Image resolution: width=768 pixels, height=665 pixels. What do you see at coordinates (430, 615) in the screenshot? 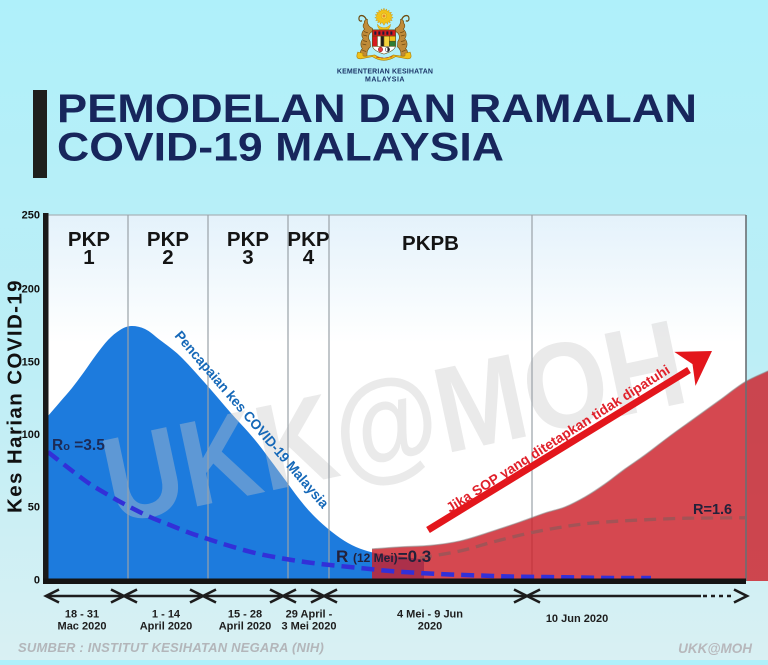
I see `svg-text: 4 Mei - 9 Jun` at bounding box center [430, 615].